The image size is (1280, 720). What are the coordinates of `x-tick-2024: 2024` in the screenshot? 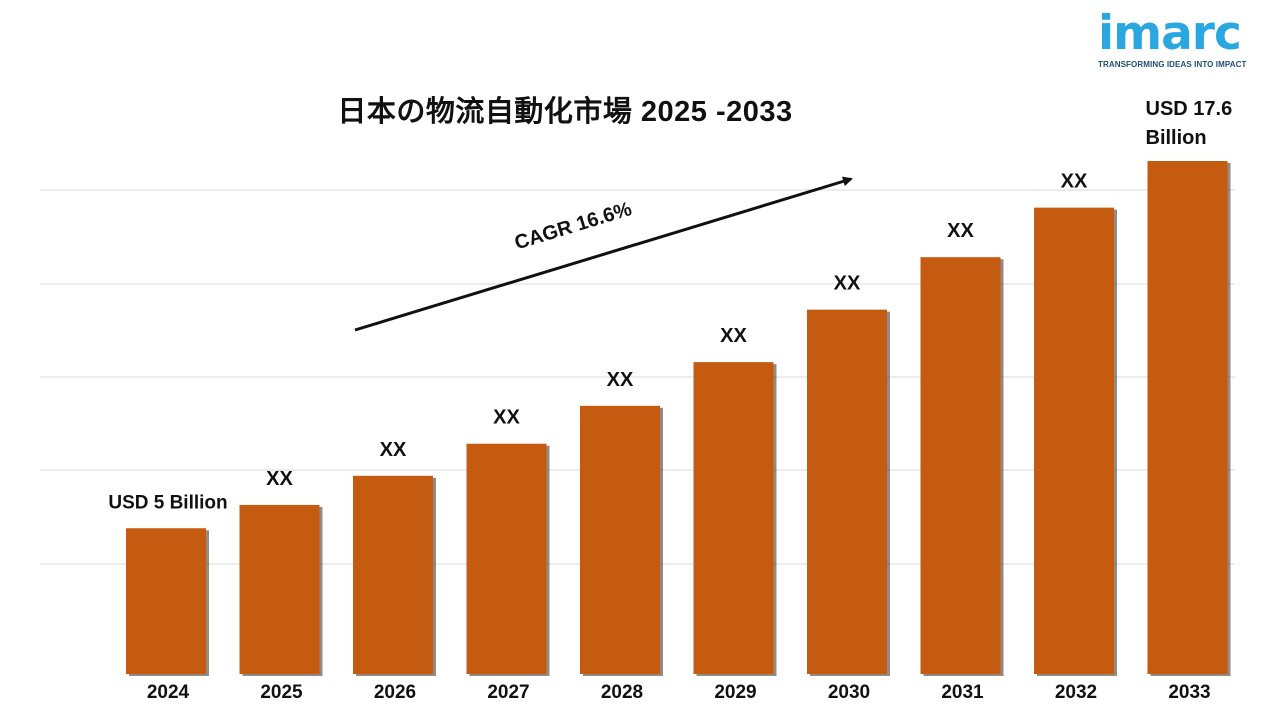 It's located at (168, 692).